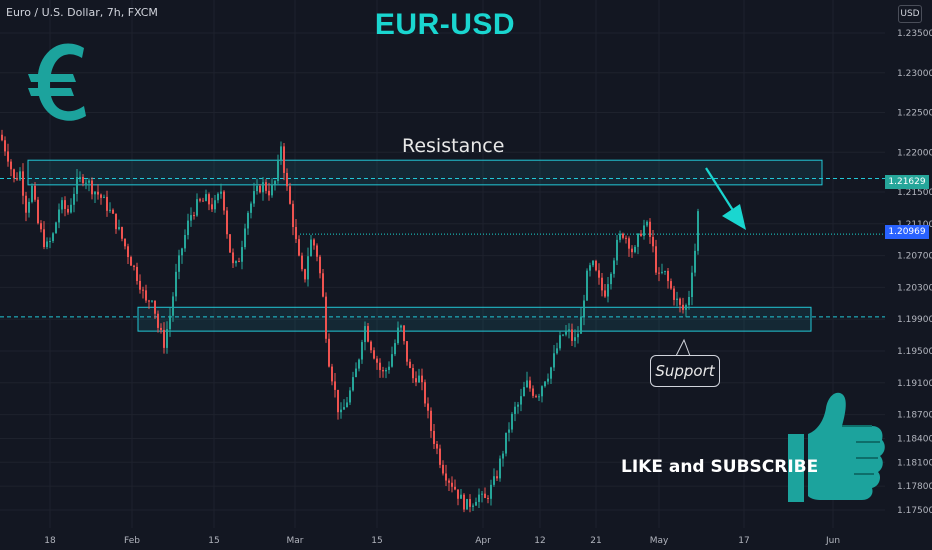  I want to click on price-tick-label: 1.20700, so click(914, 257).